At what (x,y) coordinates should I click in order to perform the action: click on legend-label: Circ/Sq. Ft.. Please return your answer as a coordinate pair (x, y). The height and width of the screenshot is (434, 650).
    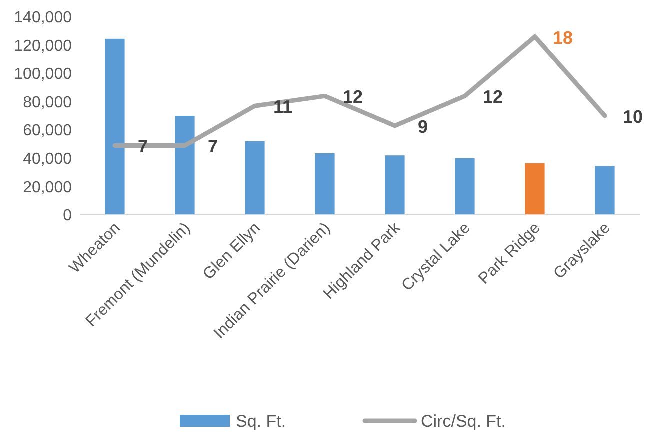
    Looking at the image, I should click on (463, 421).